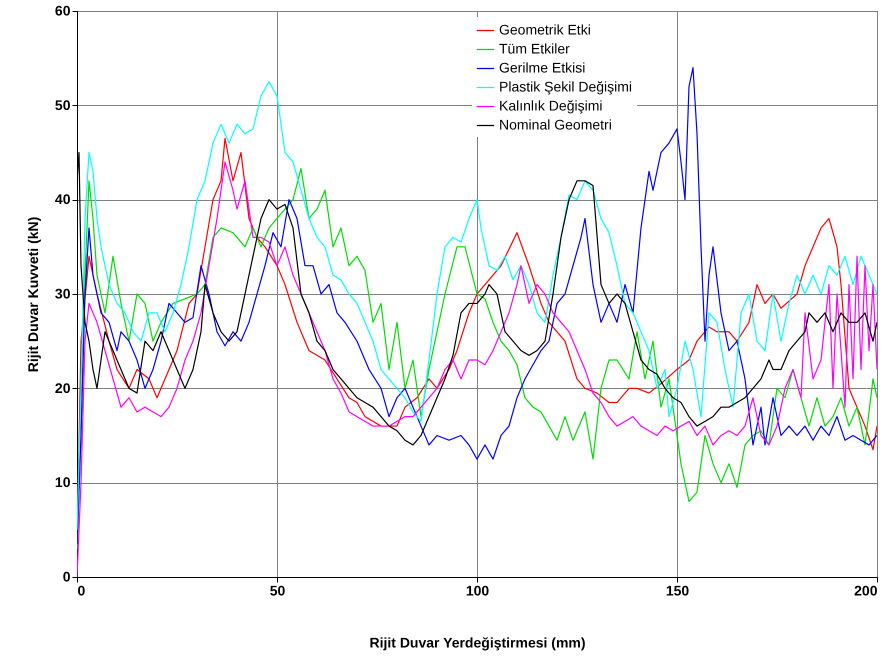 This screenshot has width=893, height=662. Describe the element at coordinates (62, 10) in the screenshot. I see `y-tick-label: 60` at that location.